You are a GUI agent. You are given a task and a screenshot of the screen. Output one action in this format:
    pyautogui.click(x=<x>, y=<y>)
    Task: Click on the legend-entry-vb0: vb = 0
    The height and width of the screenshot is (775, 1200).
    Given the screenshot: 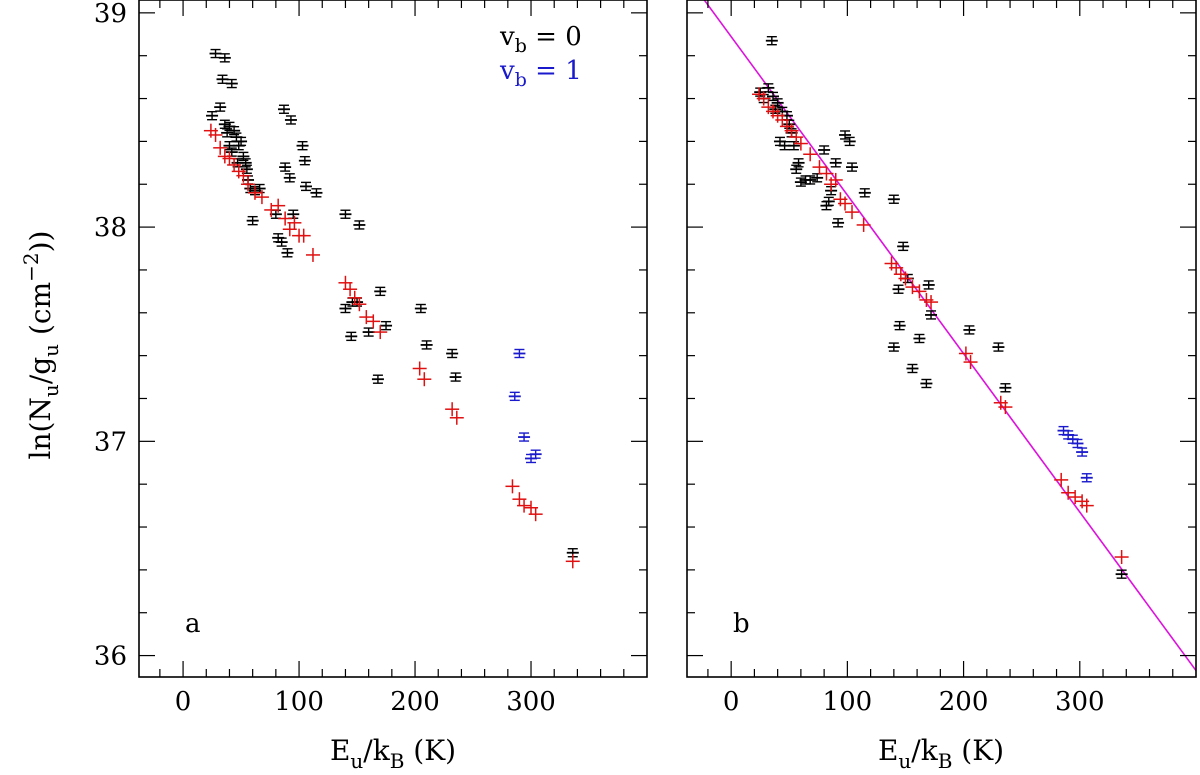 What is the action you would take?
    pyautogui.click(x=540, y=39)
    